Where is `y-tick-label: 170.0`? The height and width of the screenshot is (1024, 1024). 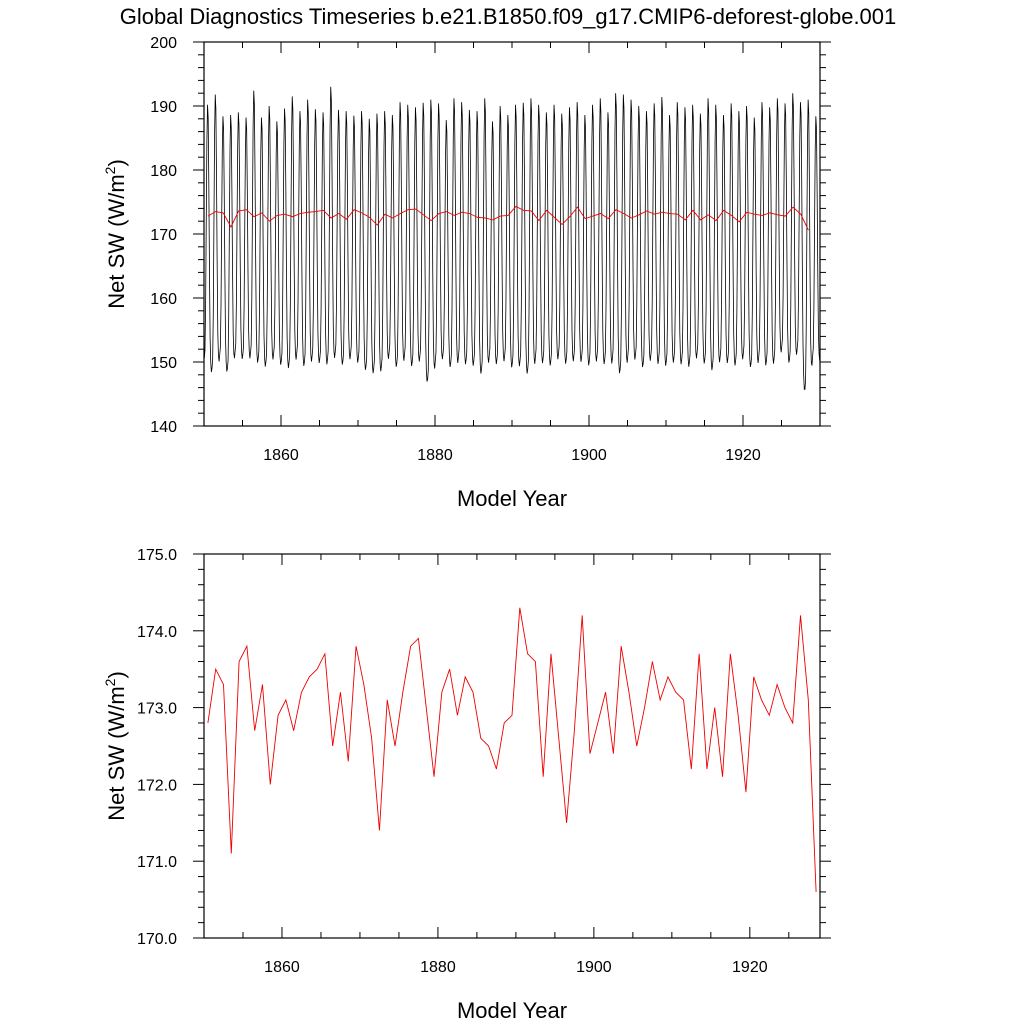
y-tick-label: 170.0 is located at coordinates (157, 939).